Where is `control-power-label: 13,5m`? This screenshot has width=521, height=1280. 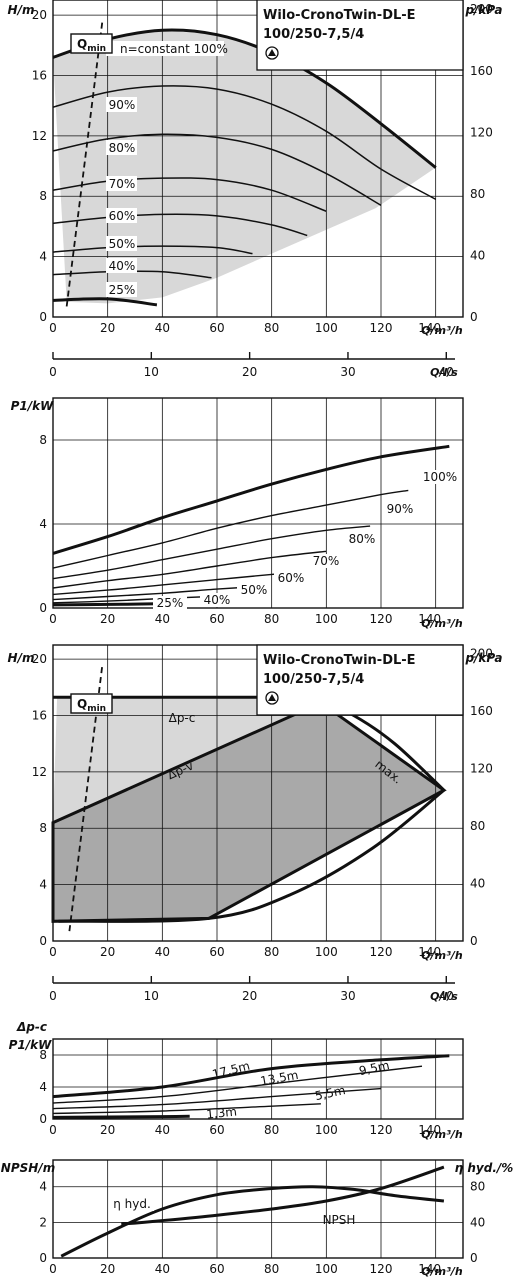
control-power-label: 13,5m is located at coordinates (279, 1078).